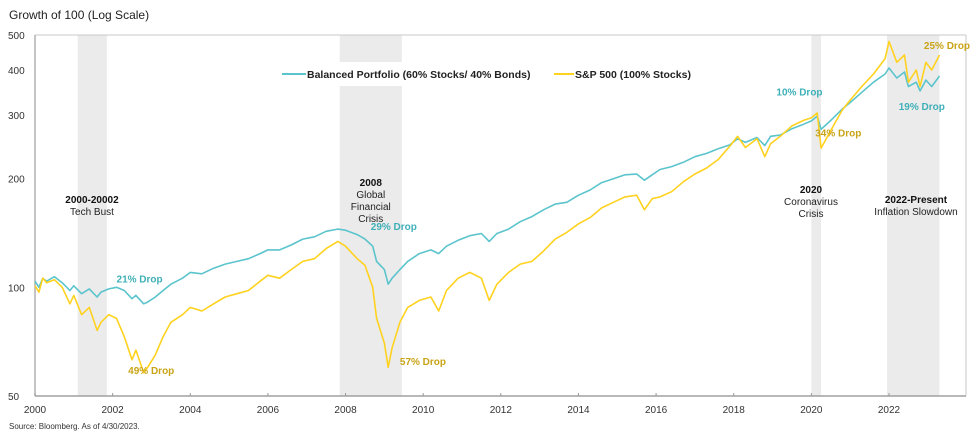 The image size is (978, 437). Describe the element at coordinates (92, 200) in the screenshot. I see `period-title: 2000-20002` at that location.